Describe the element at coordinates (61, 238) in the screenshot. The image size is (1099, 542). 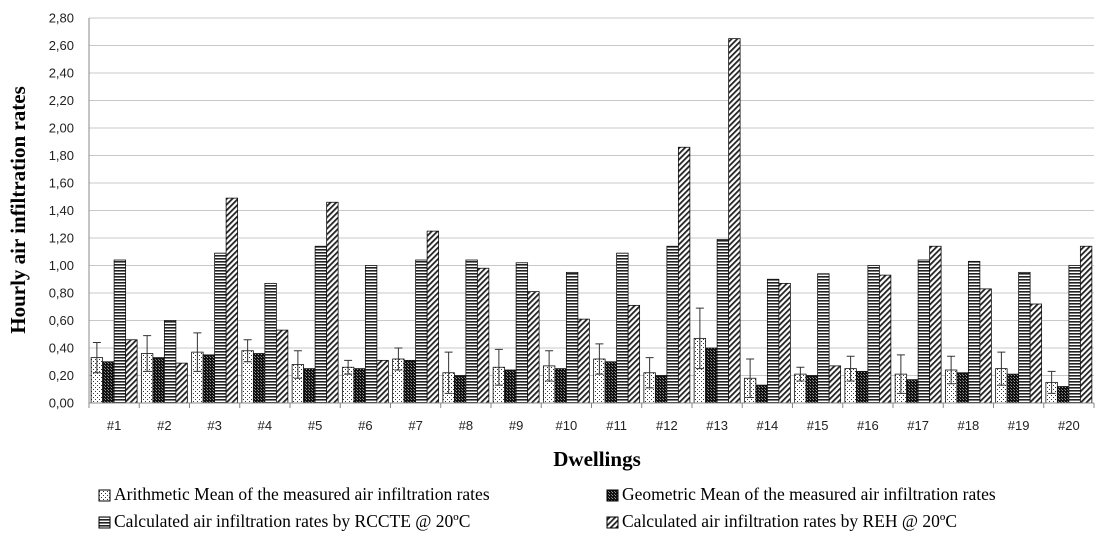
I see `y-tick-label: 1,20` at that location.